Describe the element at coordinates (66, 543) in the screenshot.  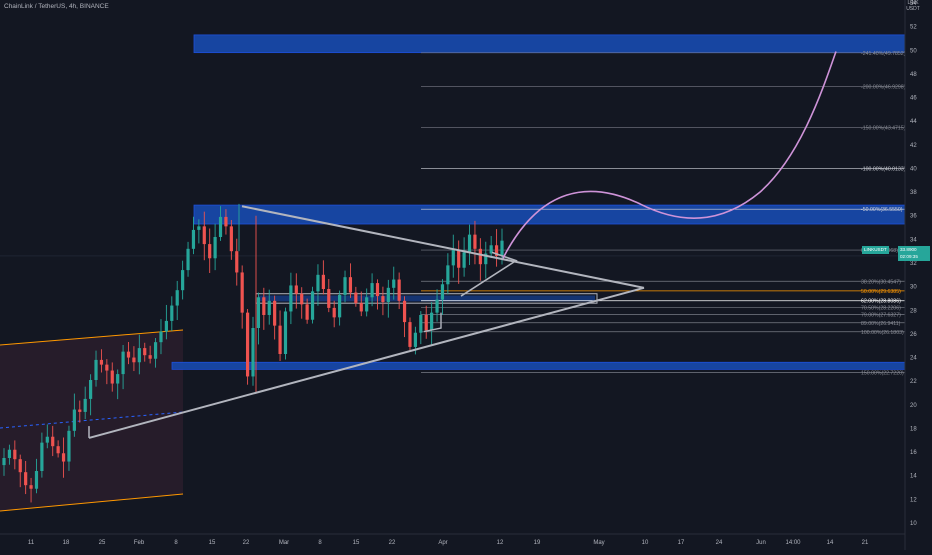
I see `time-tick-label: 18` at that location.